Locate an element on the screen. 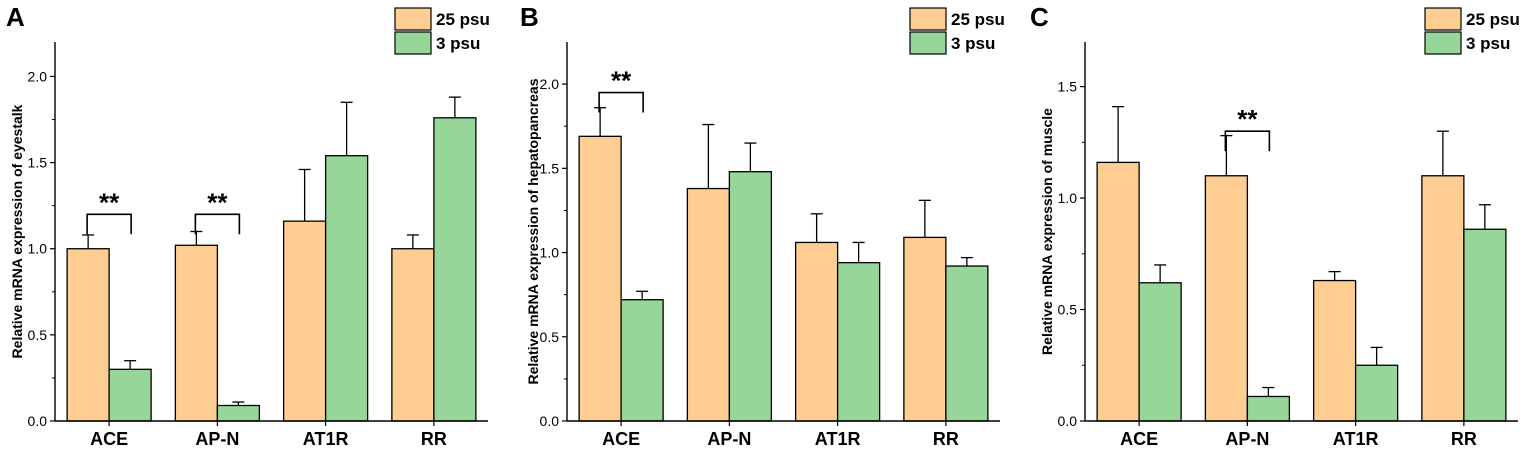 The height and width of the screenshot is (450, 1536). panel-letter: C is located at coordinates (1039, 17).